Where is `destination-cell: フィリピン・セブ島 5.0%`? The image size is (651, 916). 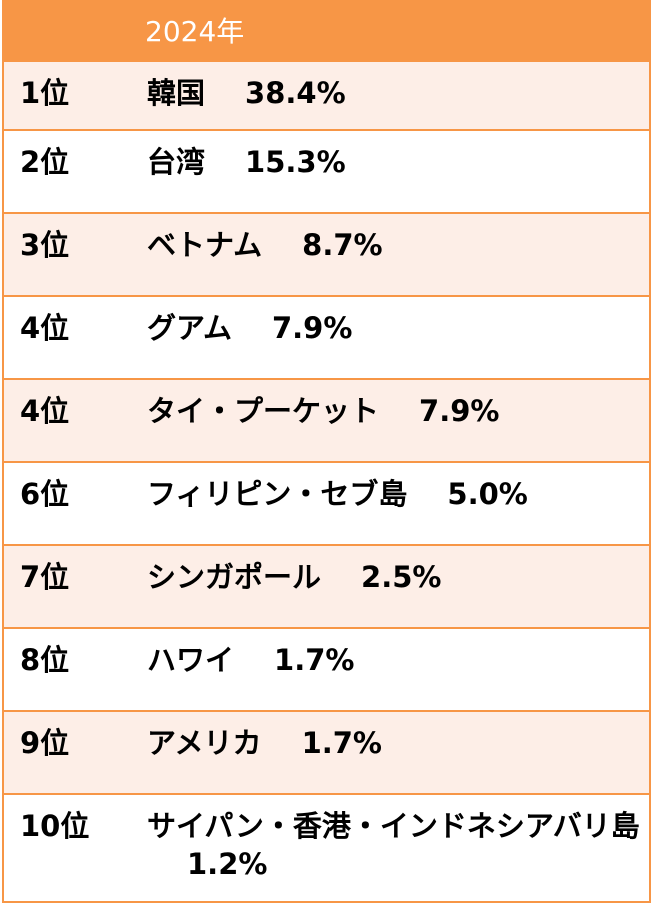 destination-cell: フィリピン・セブ島 5.0% is located at coordinates (398, 509).